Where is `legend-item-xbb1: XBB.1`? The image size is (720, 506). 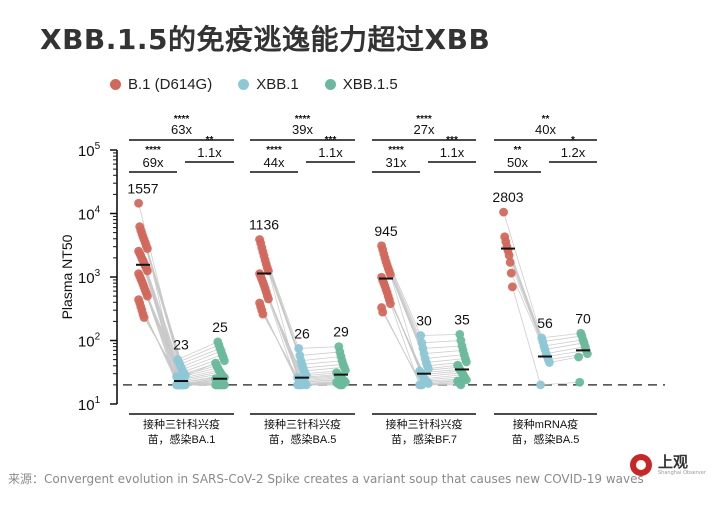
legend-item-xbb1: XBB.1 is located at coordinates (268, 84).